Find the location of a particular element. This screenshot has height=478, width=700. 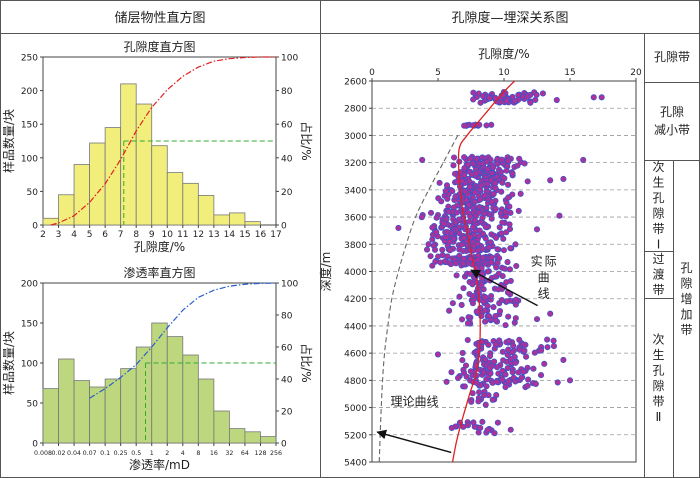

x-tick-label: 0 is located at coordinates (372, 73).